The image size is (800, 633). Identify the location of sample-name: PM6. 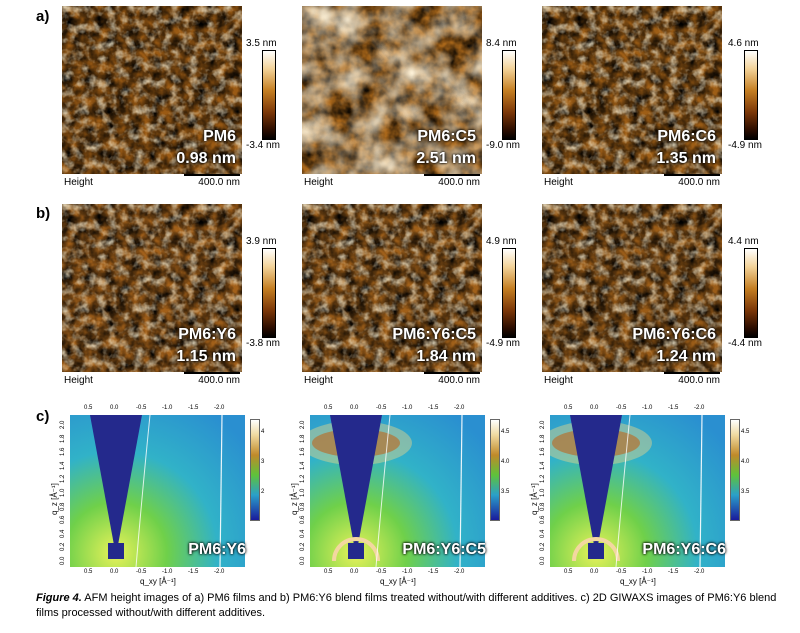
(219, 136).